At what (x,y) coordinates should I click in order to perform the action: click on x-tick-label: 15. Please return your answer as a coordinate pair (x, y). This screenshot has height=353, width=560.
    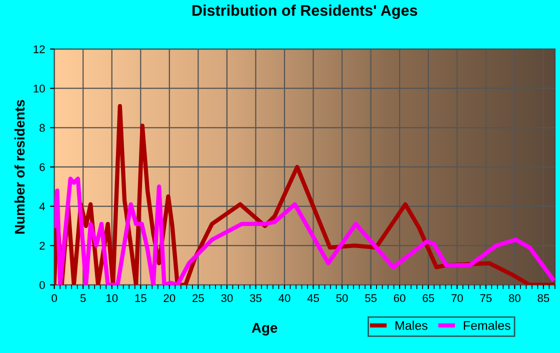
    Looking at the image, I should click on (140, 298).